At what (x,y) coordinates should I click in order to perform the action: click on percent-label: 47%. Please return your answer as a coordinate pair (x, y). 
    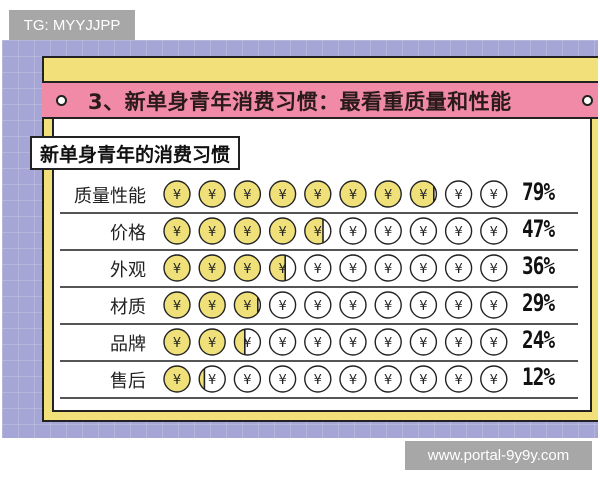
    Looking at the image, I should click on (538, 229).